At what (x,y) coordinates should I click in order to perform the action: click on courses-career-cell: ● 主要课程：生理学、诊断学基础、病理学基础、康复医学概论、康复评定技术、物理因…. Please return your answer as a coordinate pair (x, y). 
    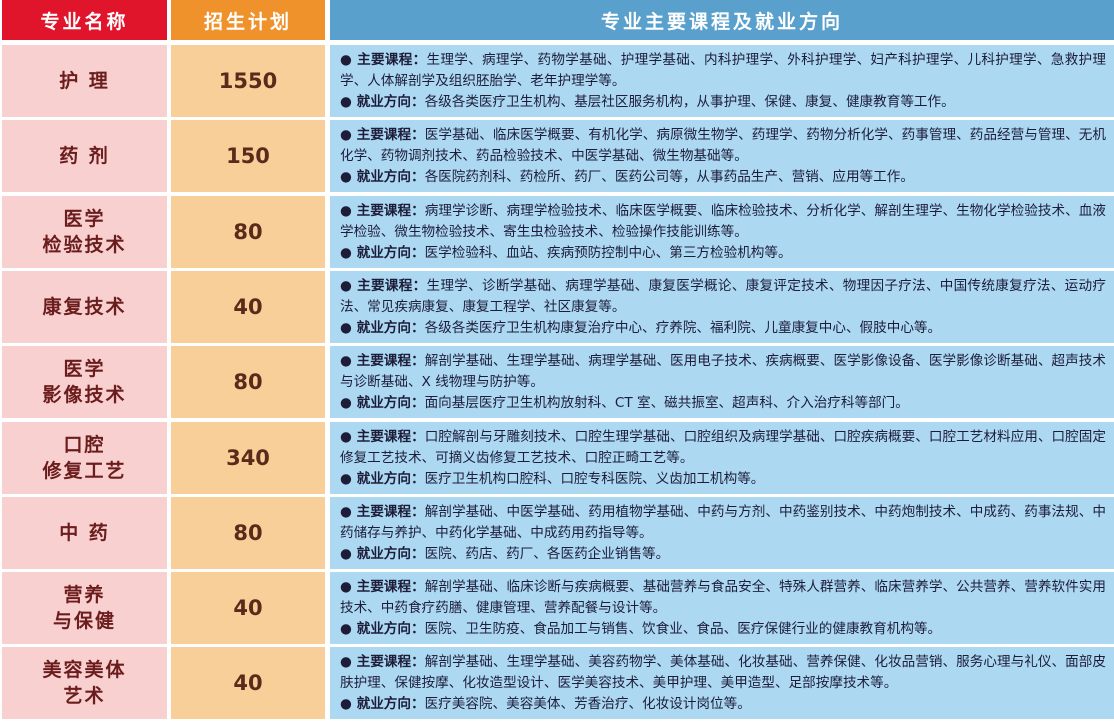
    Looking at the image, I should click on (722, 306).